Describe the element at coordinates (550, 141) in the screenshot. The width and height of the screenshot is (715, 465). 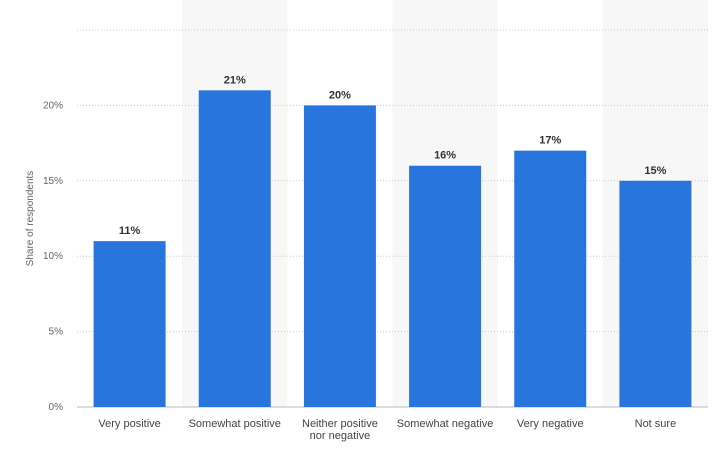
I see `data-label: 17%` at that location.